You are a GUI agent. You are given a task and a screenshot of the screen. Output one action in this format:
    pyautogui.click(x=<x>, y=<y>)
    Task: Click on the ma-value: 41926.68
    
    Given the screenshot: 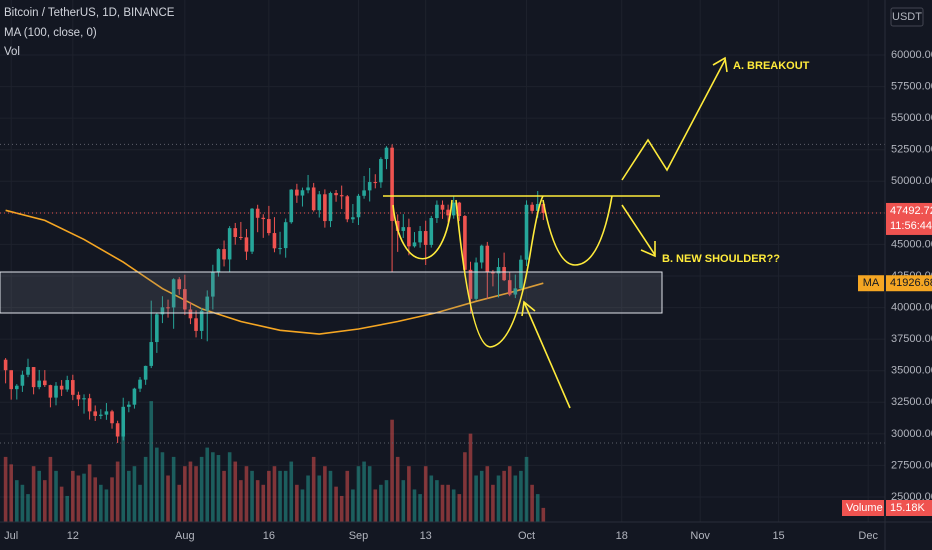 What is the action you would take?
    pyautogui.click(x=911, y=283)
    